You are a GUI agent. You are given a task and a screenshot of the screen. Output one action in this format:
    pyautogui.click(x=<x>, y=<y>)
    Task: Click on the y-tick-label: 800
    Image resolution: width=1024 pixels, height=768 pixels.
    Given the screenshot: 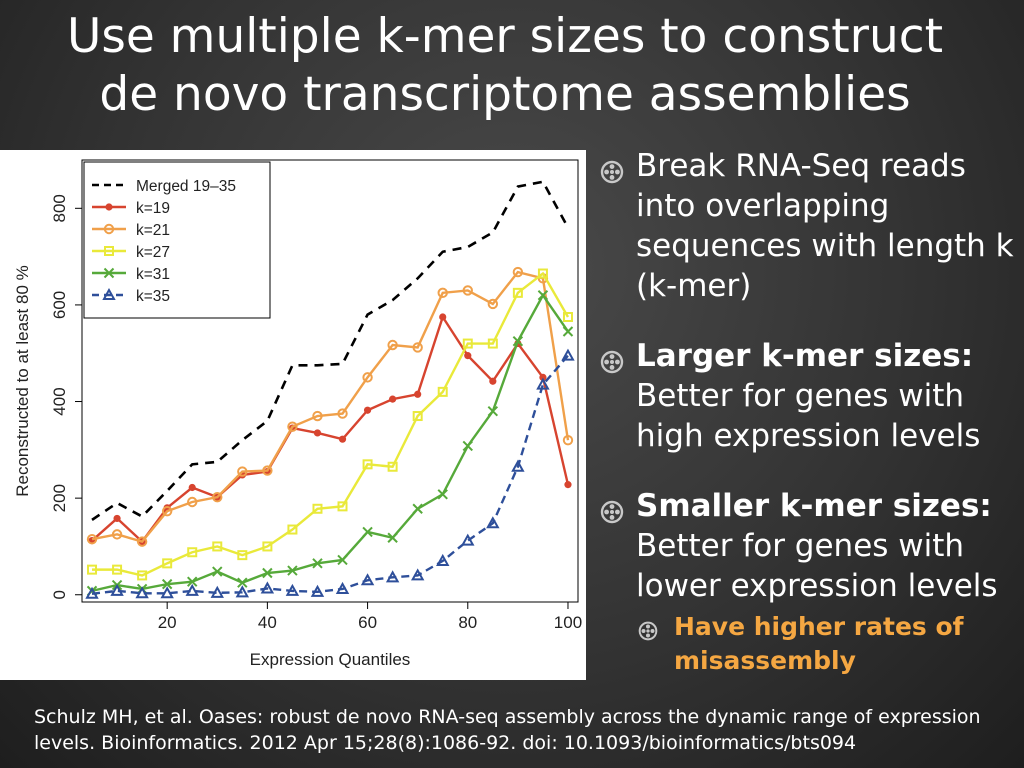 What is the action you would take?
    pyautogui.click(x=59, y=208)
    